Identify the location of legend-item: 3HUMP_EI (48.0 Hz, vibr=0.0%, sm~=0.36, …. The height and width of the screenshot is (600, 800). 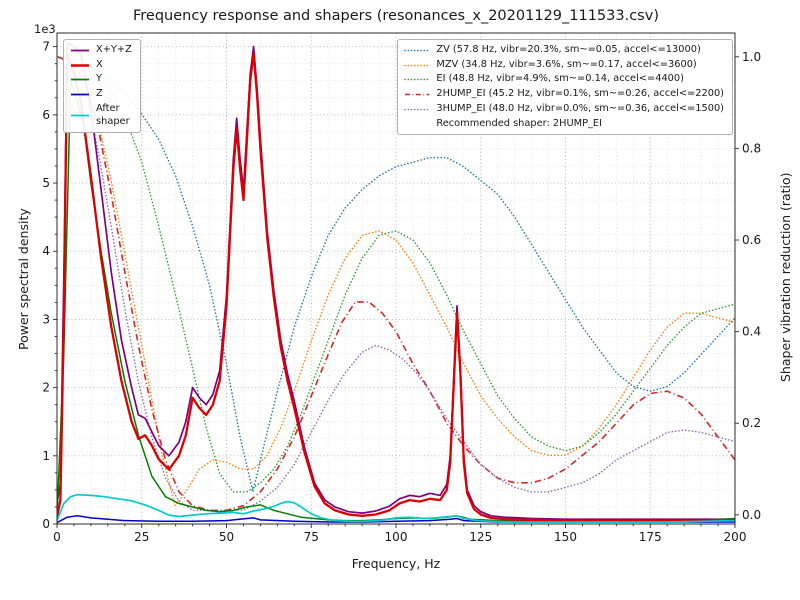
(564, 109).